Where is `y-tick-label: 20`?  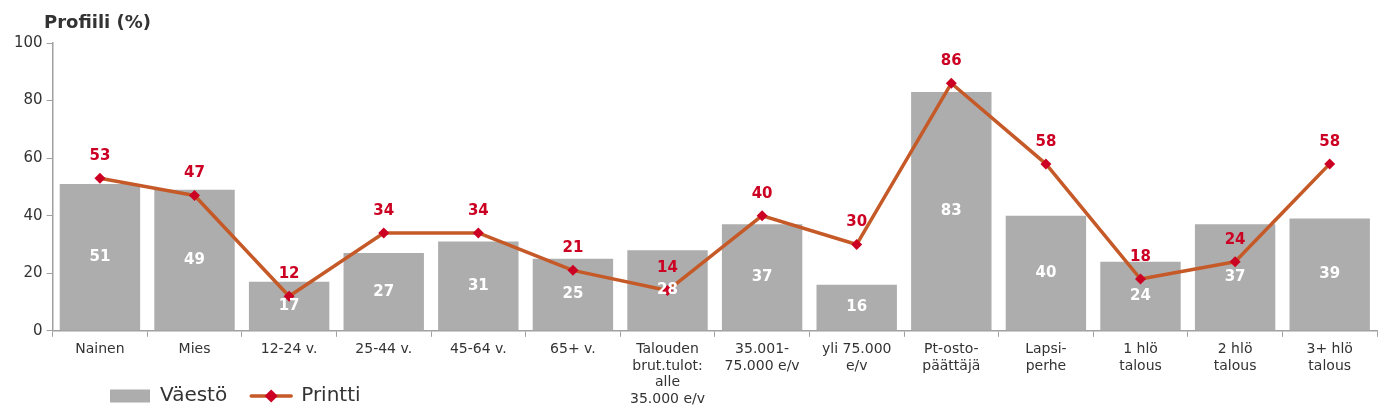 y-tick-label: 20 is located at coordinates (33, 272).